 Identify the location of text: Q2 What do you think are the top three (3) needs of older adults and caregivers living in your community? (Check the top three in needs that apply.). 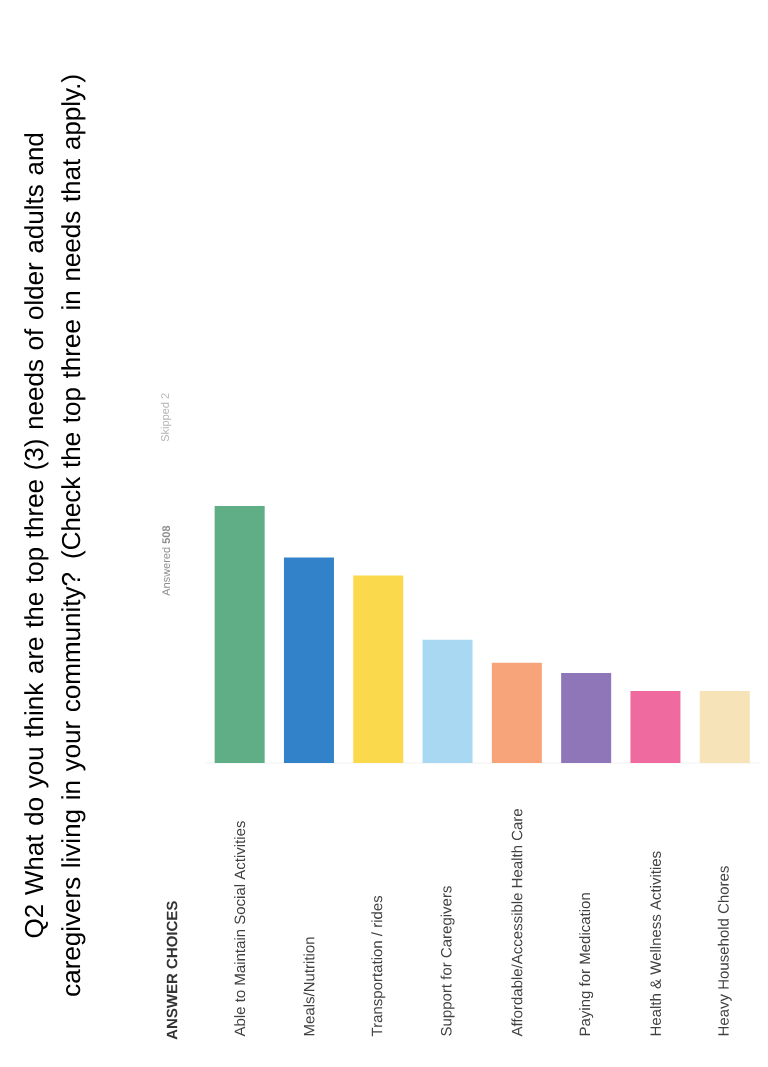
(55, 535).